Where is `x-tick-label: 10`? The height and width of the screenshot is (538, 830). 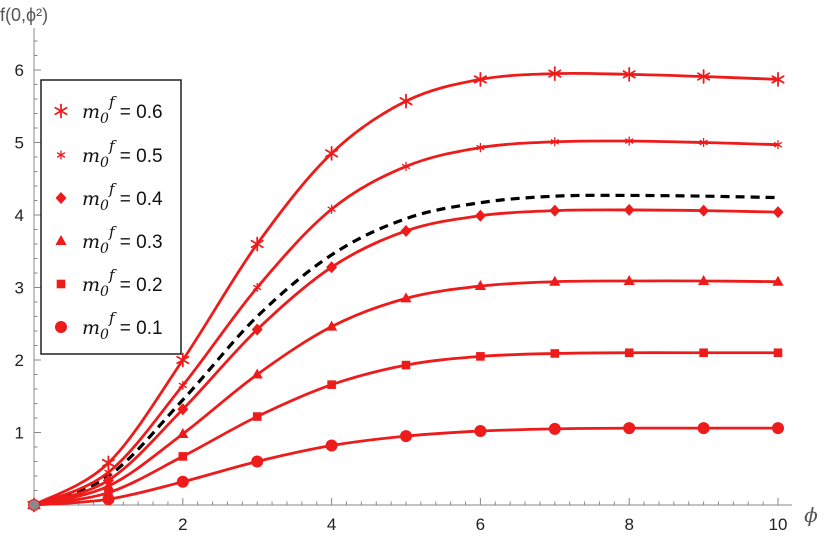 x-tick-label: 10 is located at coordinates (778, 524).